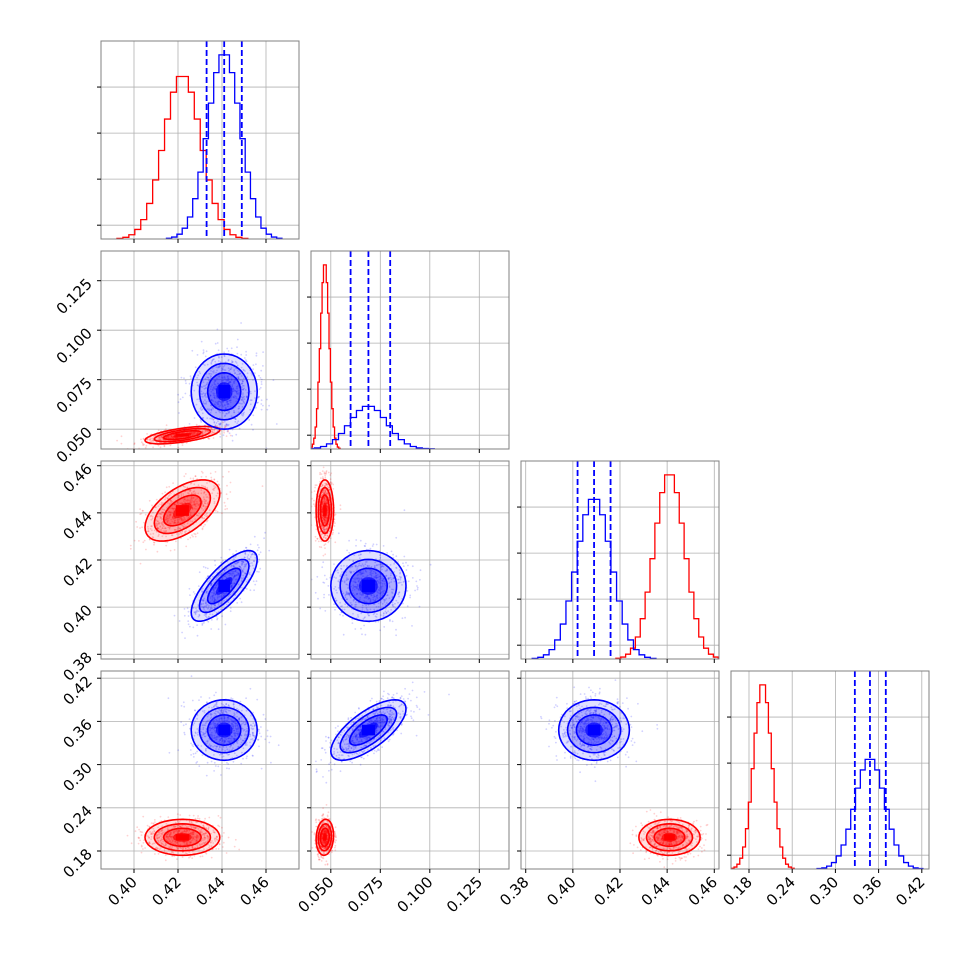 The height and width of the screenshot is (970, 970). I want to click on panel-content, so click(200, 770).